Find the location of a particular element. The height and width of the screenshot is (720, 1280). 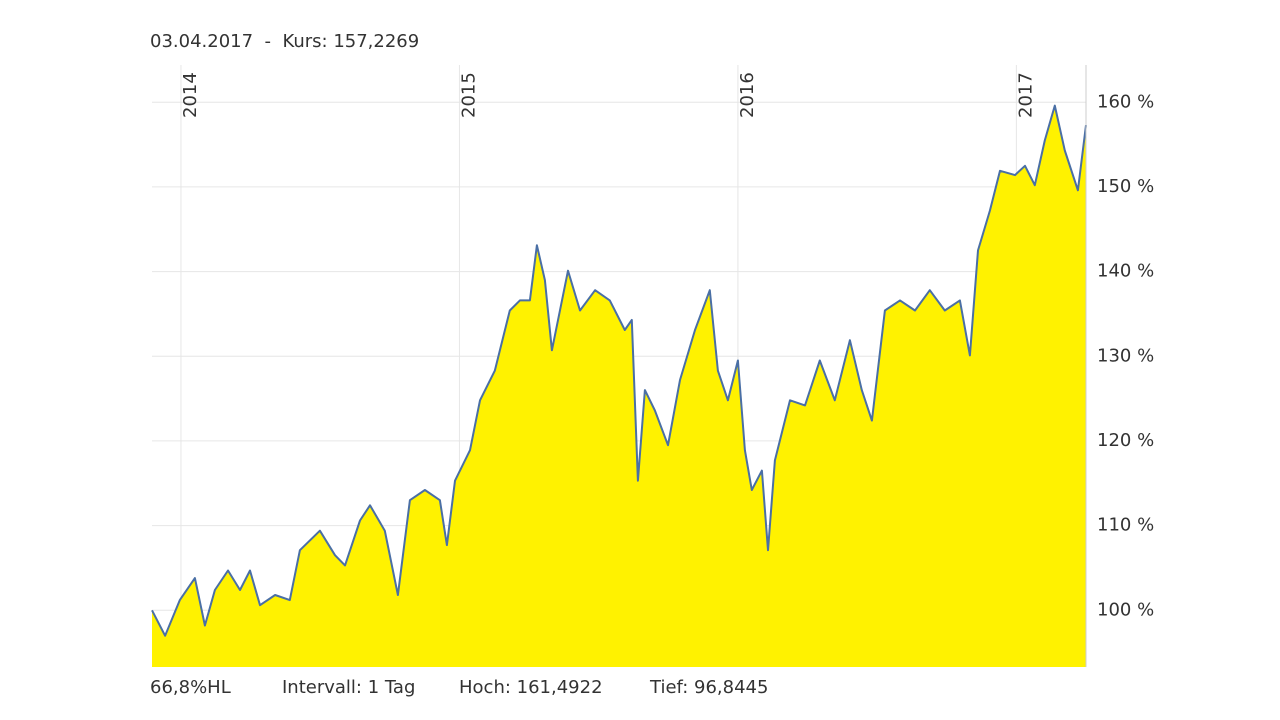

x-tick-label: 2014 is located at coordinates (190, 95).